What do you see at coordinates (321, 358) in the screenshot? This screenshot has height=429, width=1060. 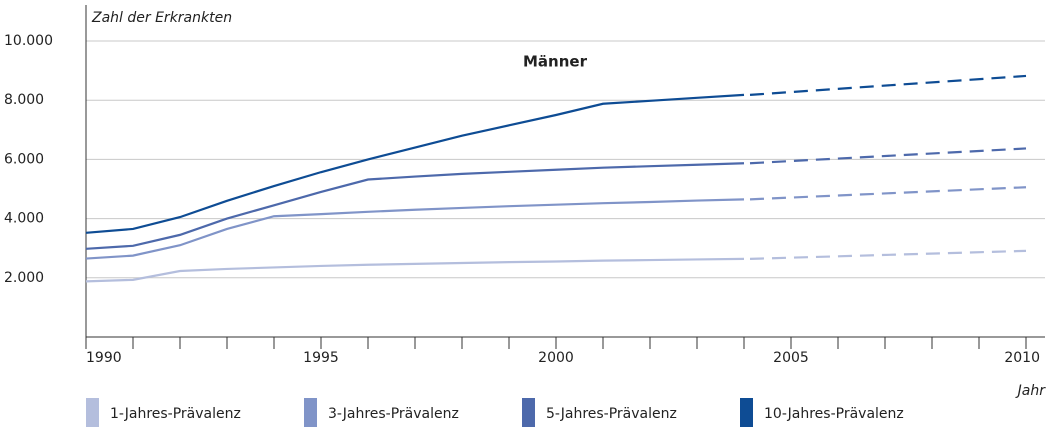 I see `x-tick-label: 1995` at bounding box center [321, 358].